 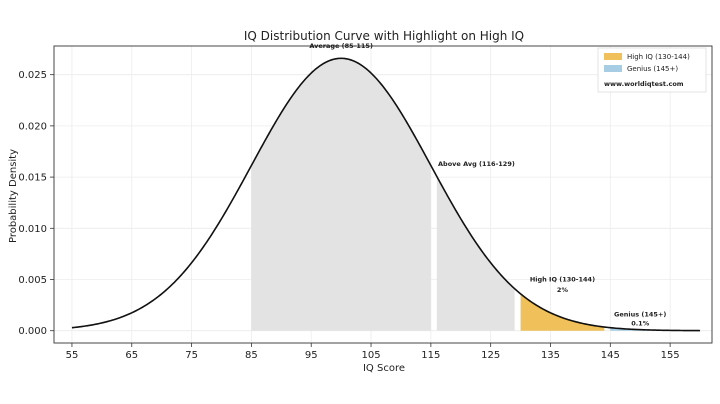 What do you see at coordinates (384, 368) in the screenshot?
I see `x-axis-label: IQ Score` at bounding box center [384, 368].